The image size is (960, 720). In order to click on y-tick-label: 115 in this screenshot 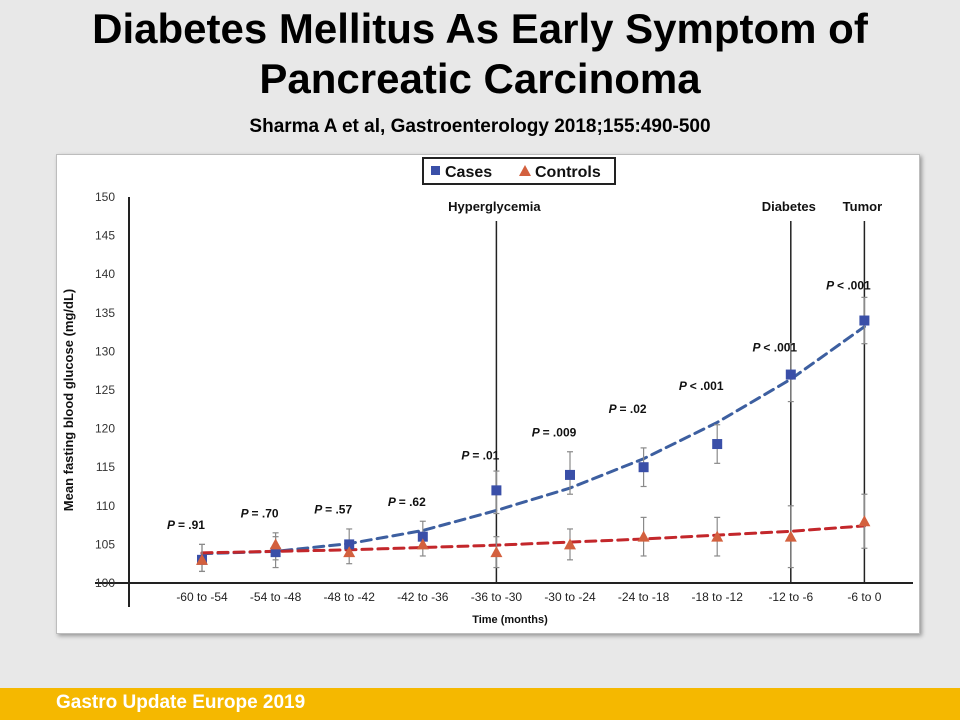, I will do `click(105, 467)`.